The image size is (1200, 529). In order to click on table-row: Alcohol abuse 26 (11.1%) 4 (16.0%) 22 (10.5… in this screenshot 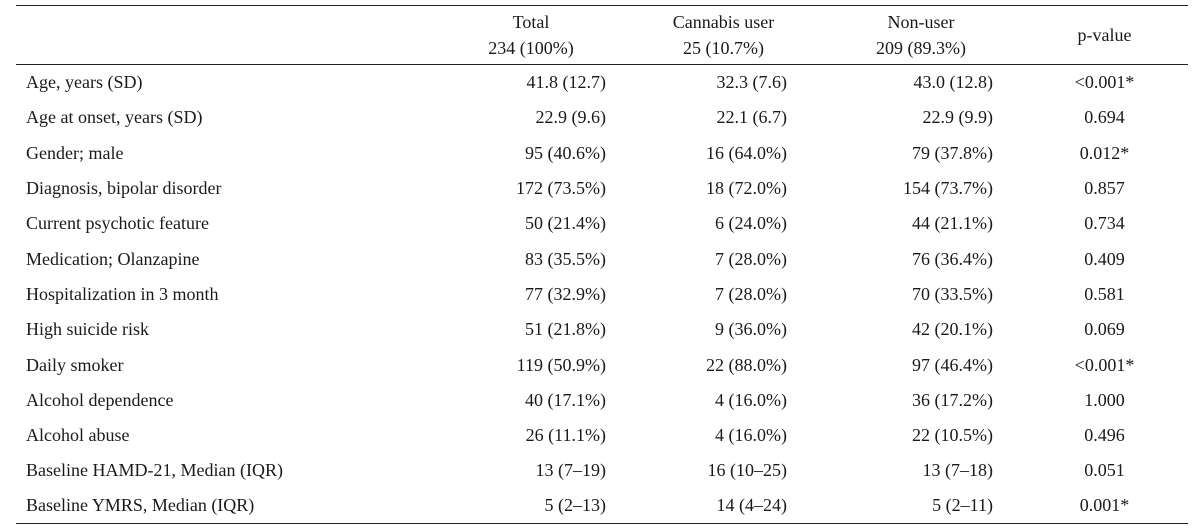, I will do `click(602, 434)`.